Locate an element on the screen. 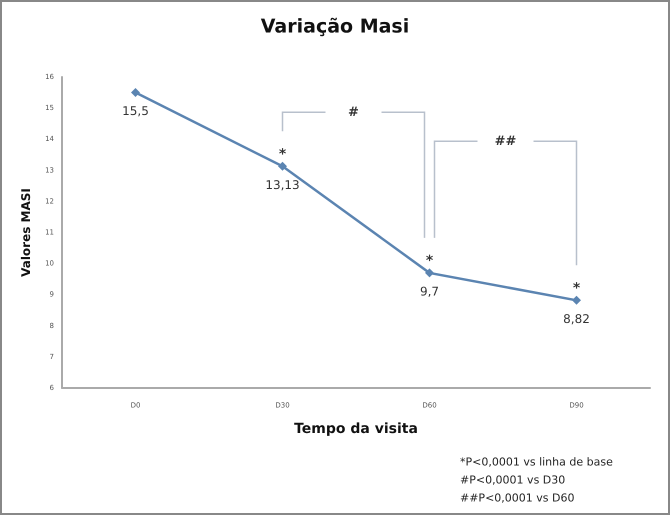  y-axis-title: Valores MASI is located at coordinates (26, 232).